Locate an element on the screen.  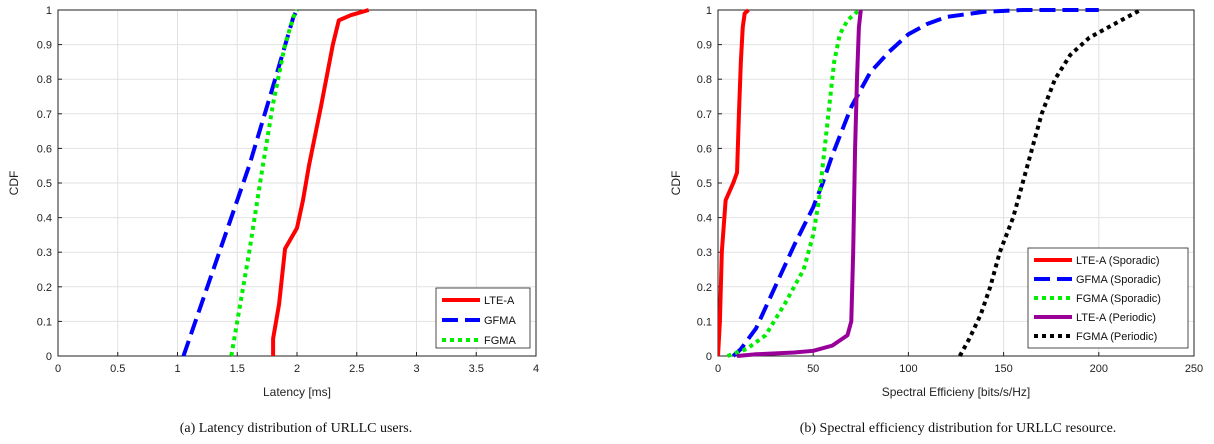
x-tick-label: 3.5 is located at coordinates (476, 369).